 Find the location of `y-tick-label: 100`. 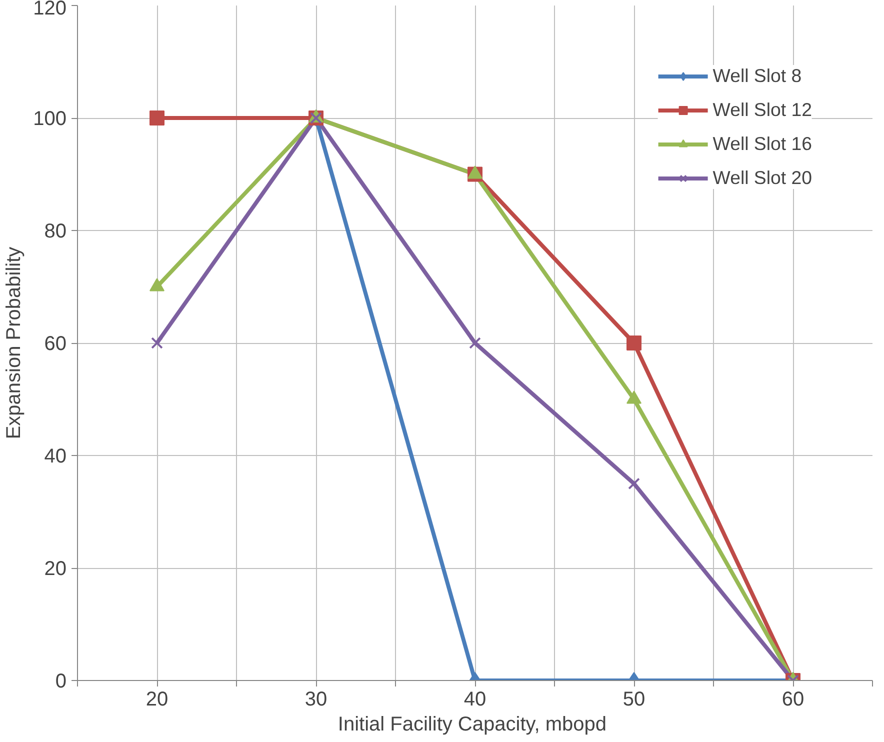

y-tick-label: 100 is located at coordinates (50, 119).